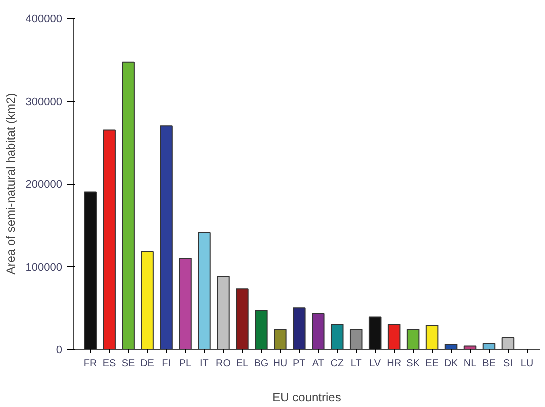 The width and height of the screenshot is (545, 407). I want to click on x-tick-label: RO, so click(224, 364).